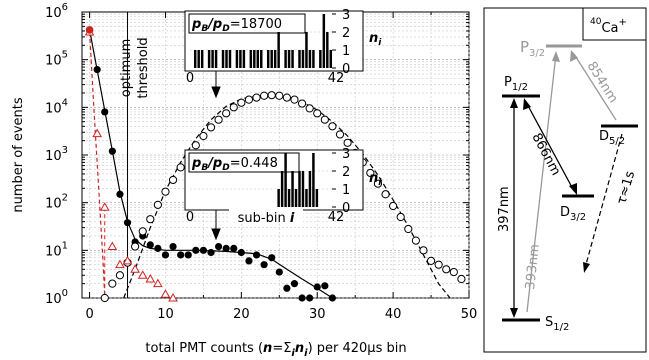  I want to click on data-point-red, so click(89, 30).